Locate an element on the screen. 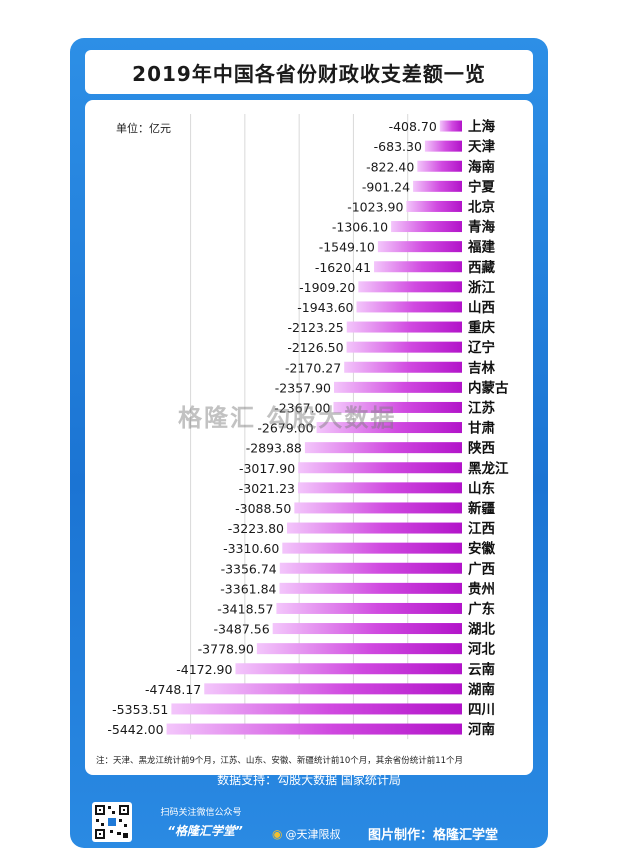 This screenshot has width=622, height=860. value-label-1: -408.70 is located at coordinates (413, 126).